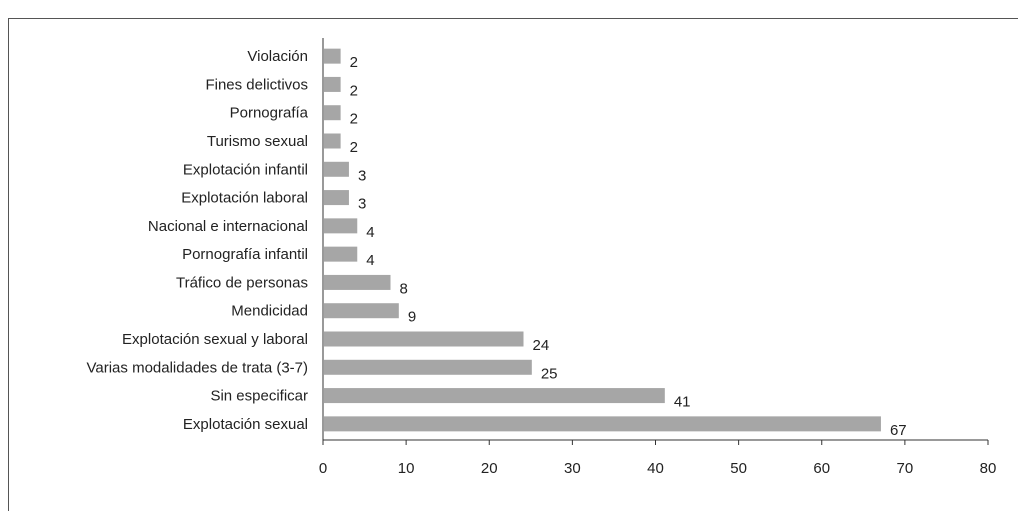  Describe the element at coordinates (242, 282) in the screenshot. I see `category-label: Tráfico de personas` at that location.